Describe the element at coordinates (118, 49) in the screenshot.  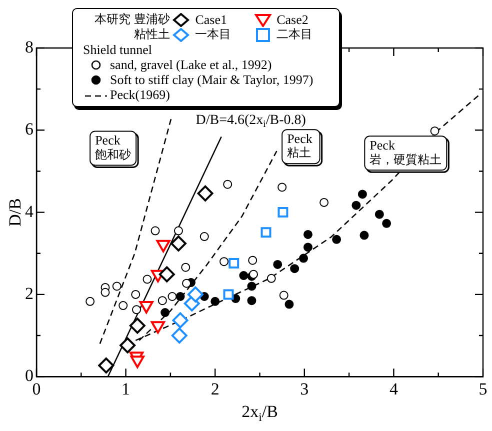
I see `annotation: Shield tunnel` at that location.